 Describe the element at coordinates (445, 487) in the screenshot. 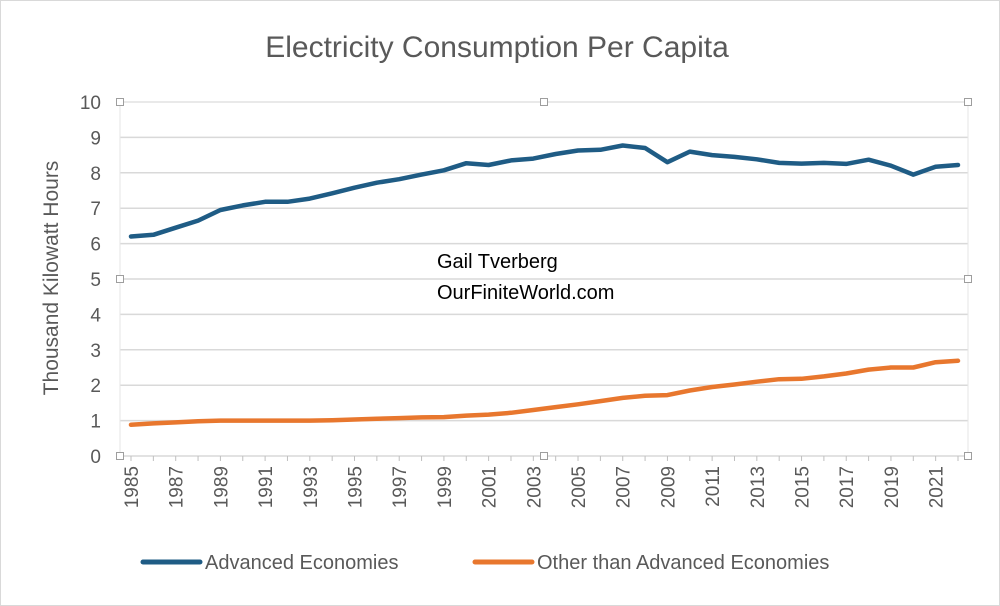

I see `x-tick-label: 1999` at that location.